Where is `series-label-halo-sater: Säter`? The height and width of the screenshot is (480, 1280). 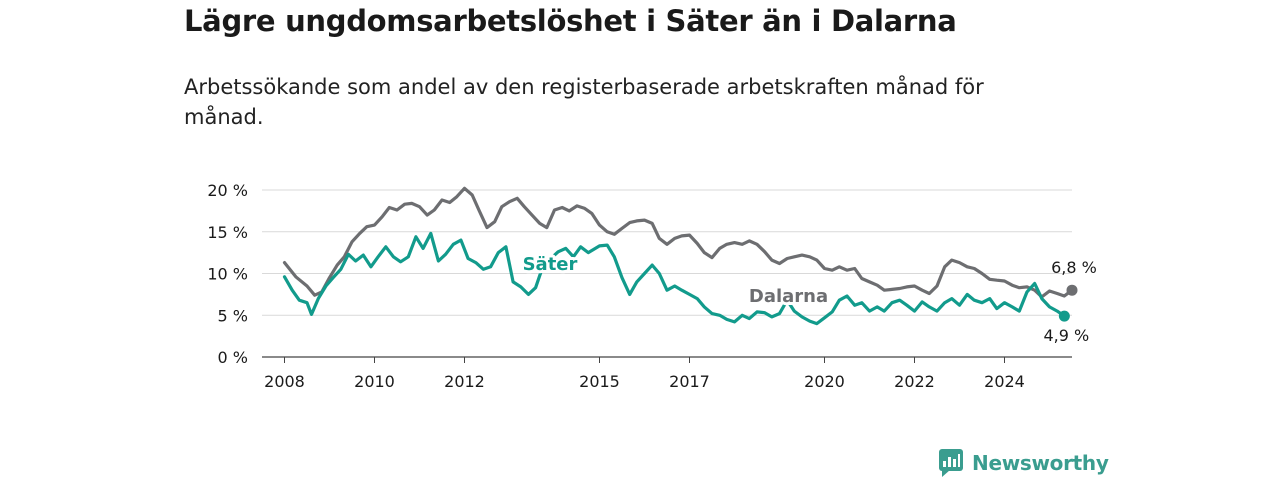 series-label-halo-sater: Säter is located at coordinates (550, 264).